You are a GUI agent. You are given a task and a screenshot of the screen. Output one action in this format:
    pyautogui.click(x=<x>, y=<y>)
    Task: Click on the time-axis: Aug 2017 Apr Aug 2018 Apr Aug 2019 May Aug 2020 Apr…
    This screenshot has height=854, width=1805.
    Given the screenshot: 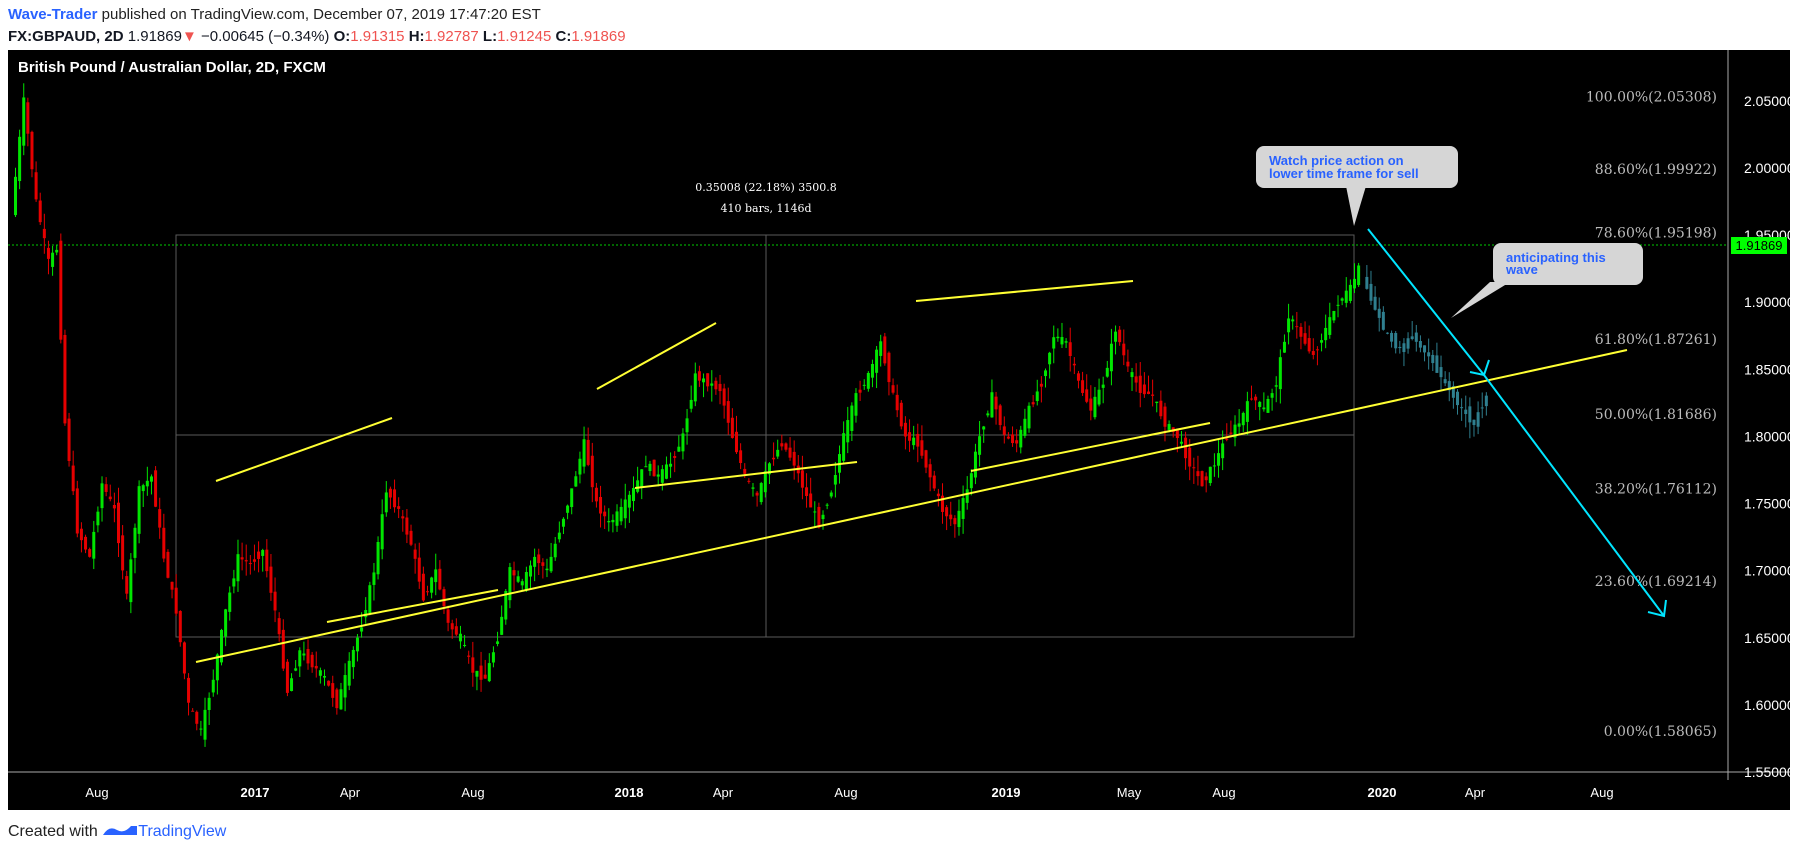 What is the action you would take?
    pyautogui.click(x=849, y=792)
    